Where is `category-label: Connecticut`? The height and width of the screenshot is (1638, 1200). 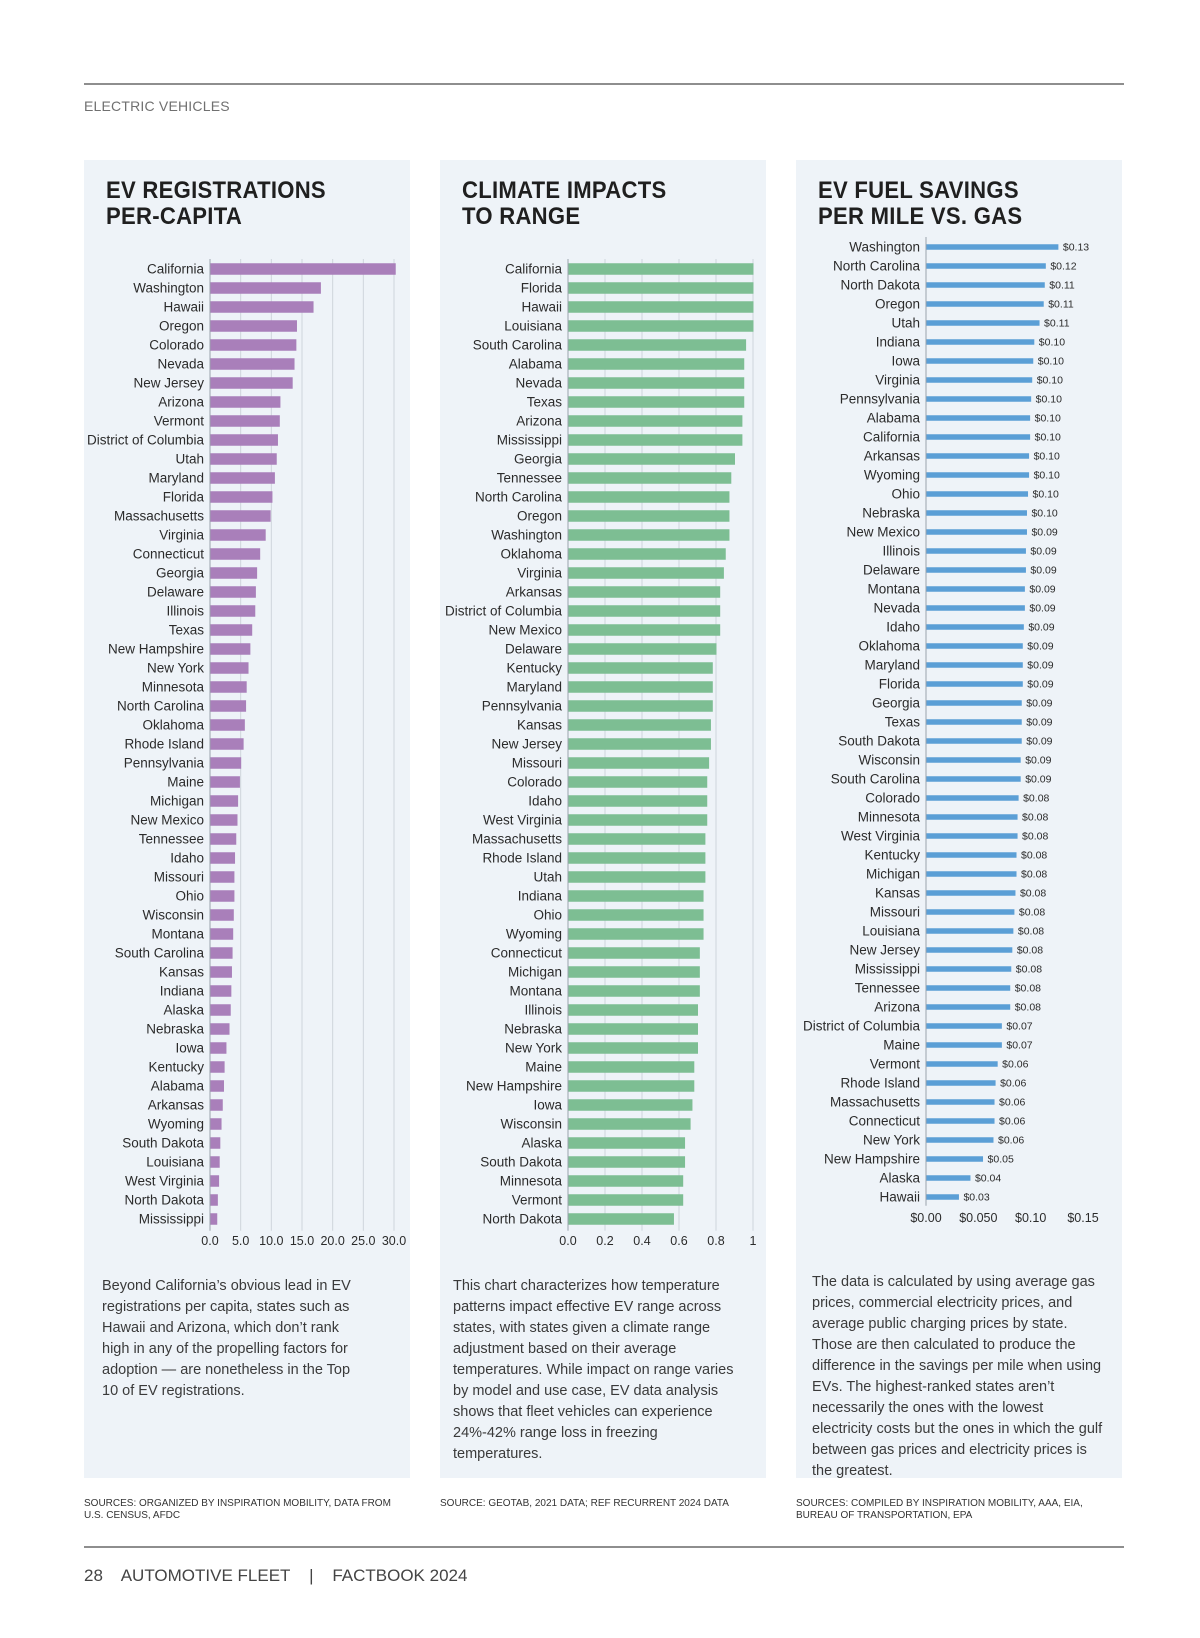 category-label: Connecticut is located at coordinates (527, 953).